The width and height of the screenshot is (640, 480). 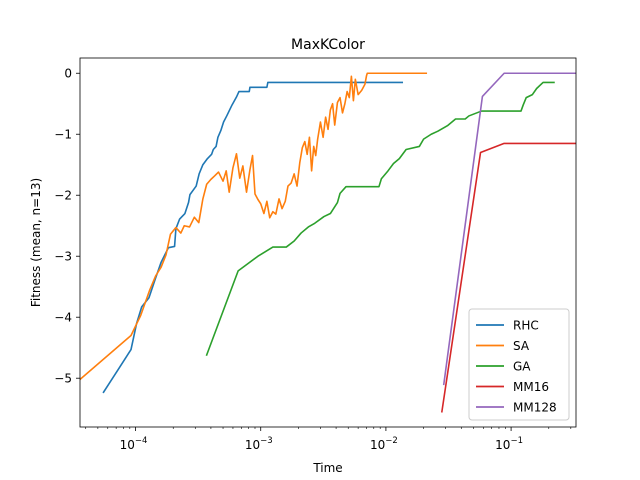 What do you see at coordinates (531, 387) in the screenshot?
I see `legend-label-mm16: MM16` at bounding box center [531, 387].